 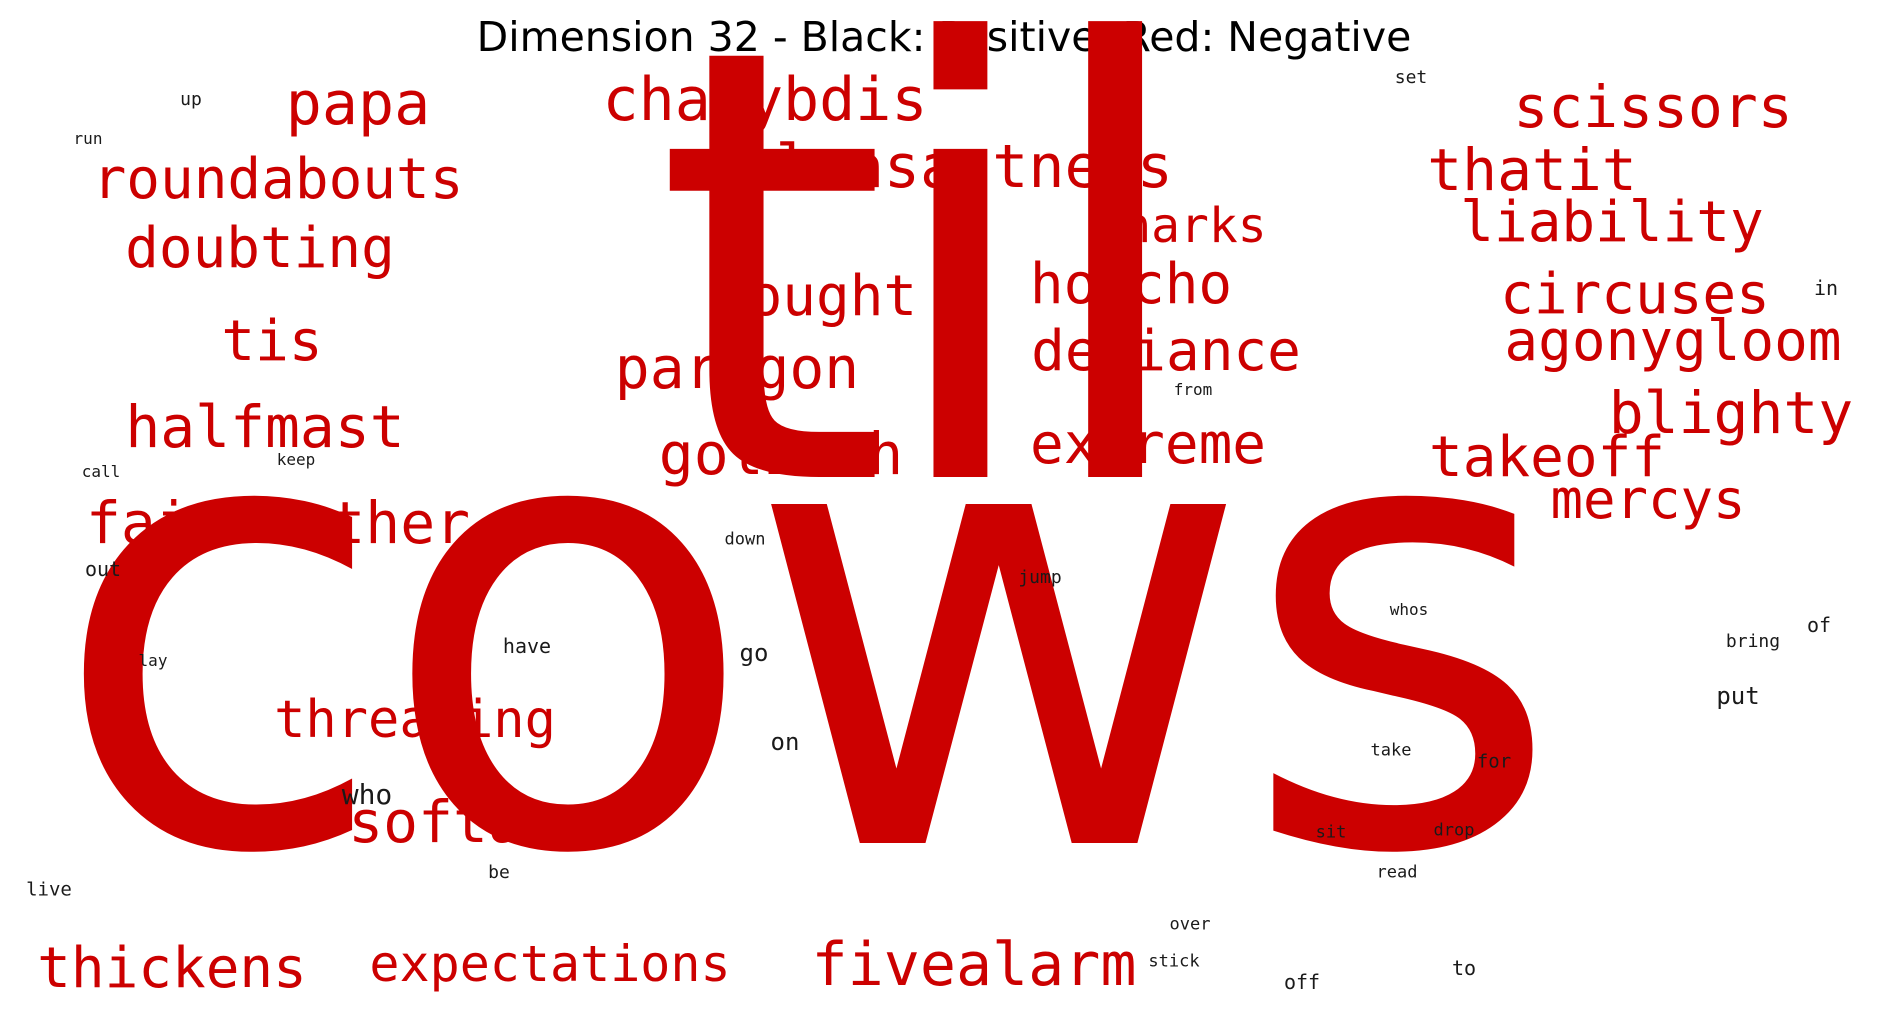 I want to click on negative-word-charybdis: charybdis, so click(x=765, y=100).